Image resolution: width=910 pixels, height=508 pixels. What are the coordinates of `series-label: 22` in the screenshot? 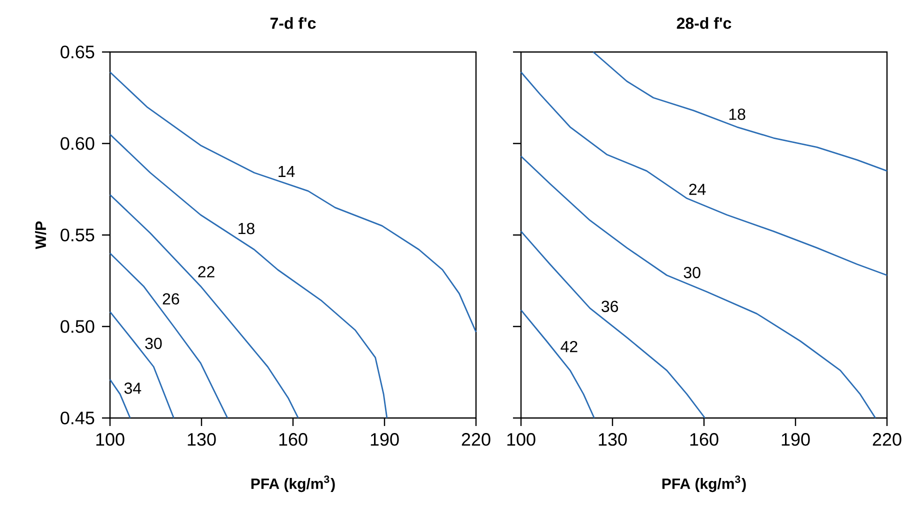 It's located at (206, 272).